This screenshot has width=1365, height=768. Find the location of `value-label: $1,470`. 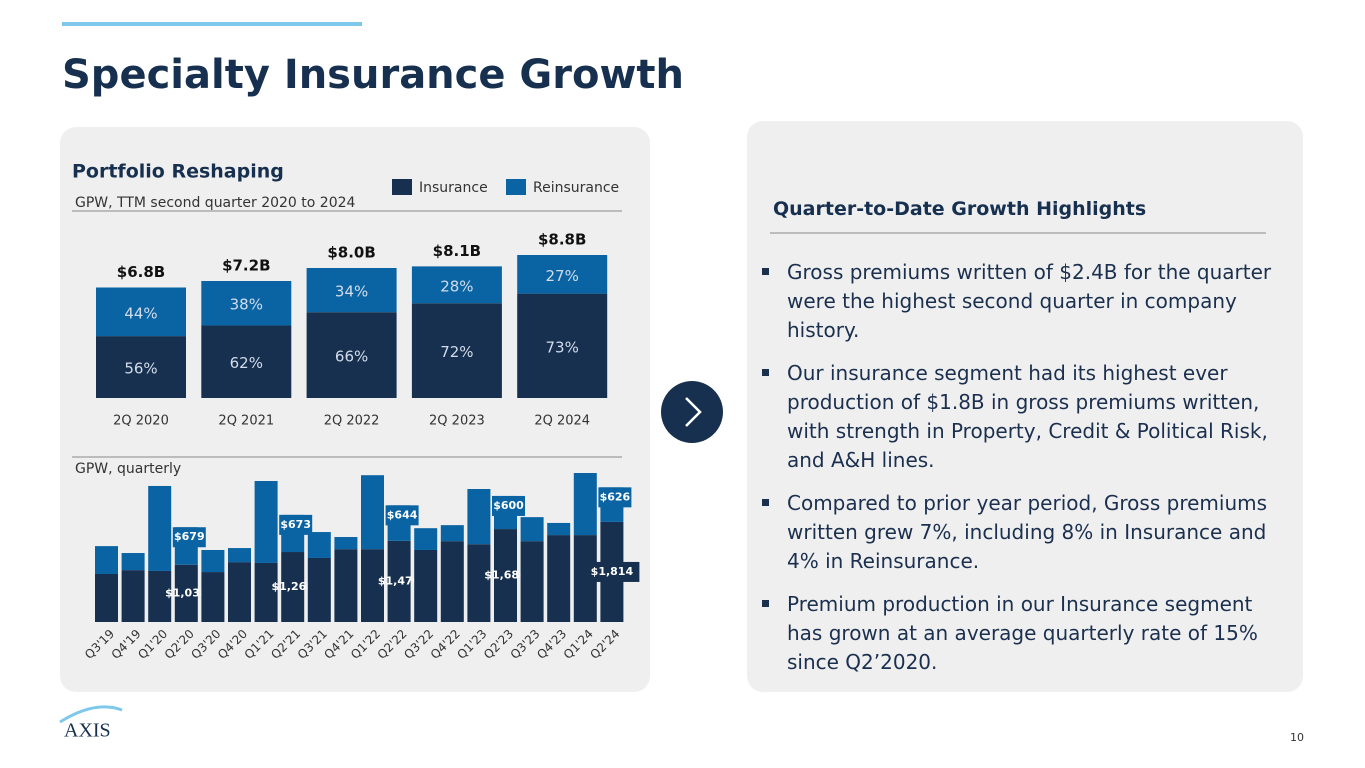

value-label: $1,470 is located at coordinates (399, 580).